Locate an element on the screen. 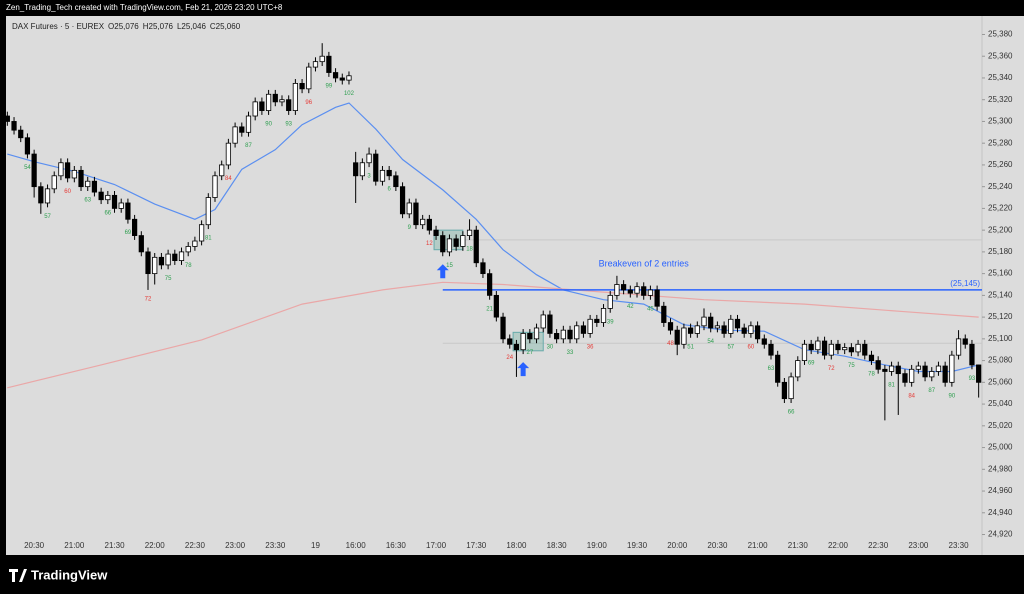 Image resolution: width=1024 pixels, height=594 pixels. y-tick-label: 25,000 is located at coordinates (1000, 447).